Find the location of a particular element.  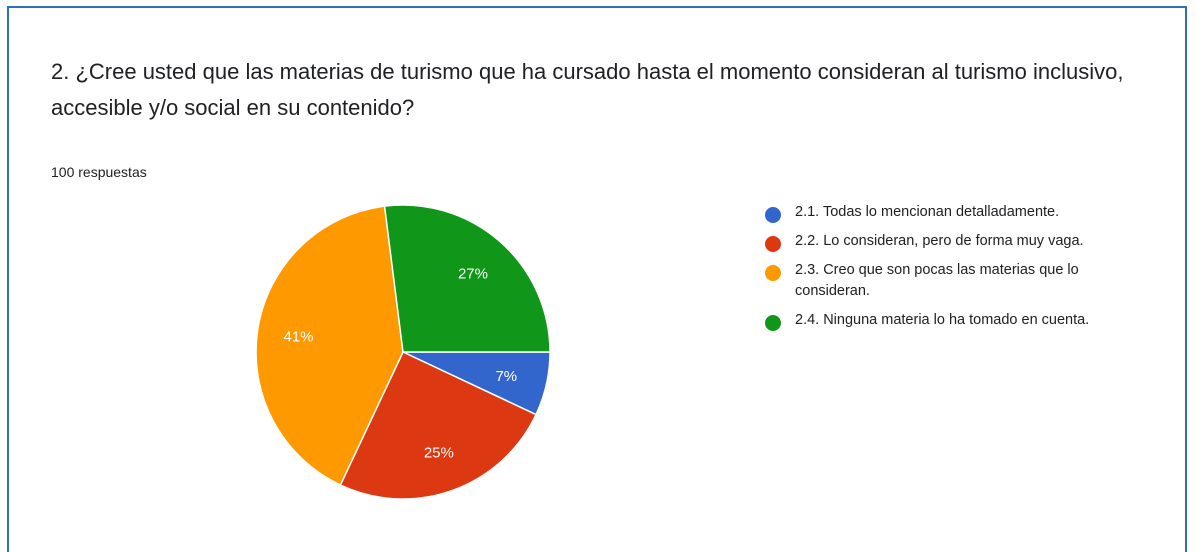

legend-label: 2.1. Todas lo mencionan detalladamente. is located at coordinates (927, 212).